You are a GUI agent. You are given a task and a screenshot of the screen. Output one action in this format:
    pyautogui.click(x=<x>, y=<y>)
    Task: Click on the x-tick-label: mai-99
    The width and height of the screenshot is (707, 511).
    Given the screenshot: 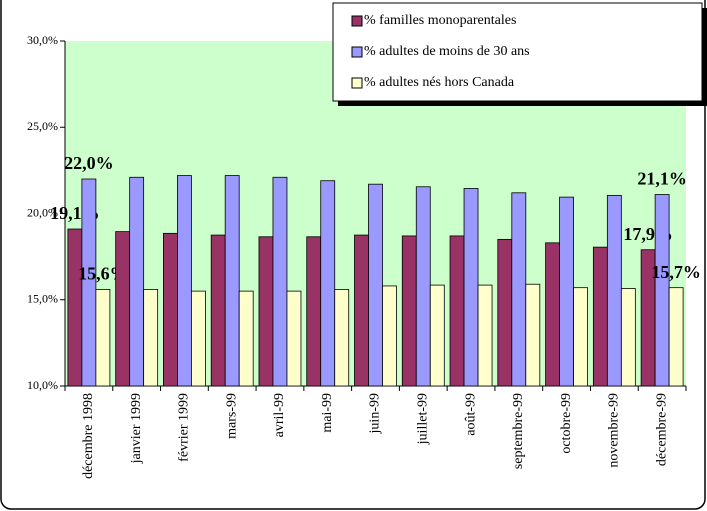 What is the action you would take?
    pyautogui.click(x=327, y=413)
    